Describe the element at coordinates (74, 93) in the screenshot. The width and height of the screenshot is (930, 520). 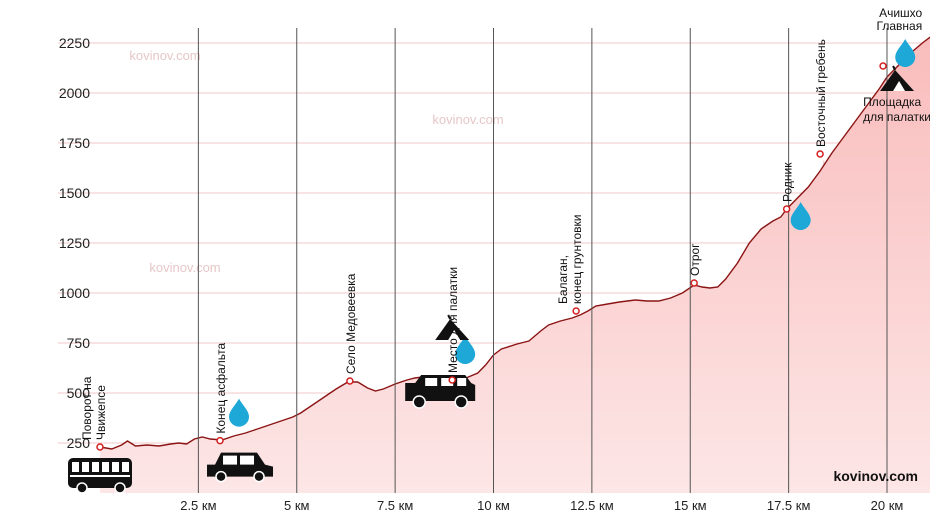
I see `y-tick-label: 2000` at that location.